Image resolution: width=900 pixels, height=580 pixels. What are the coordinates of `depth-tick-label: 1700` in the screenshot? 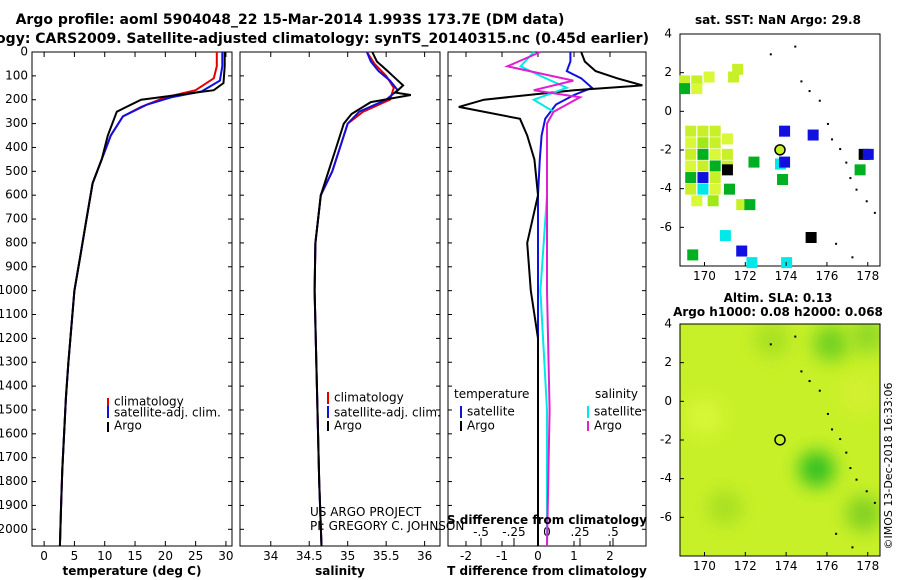 It's located at (14, 457).